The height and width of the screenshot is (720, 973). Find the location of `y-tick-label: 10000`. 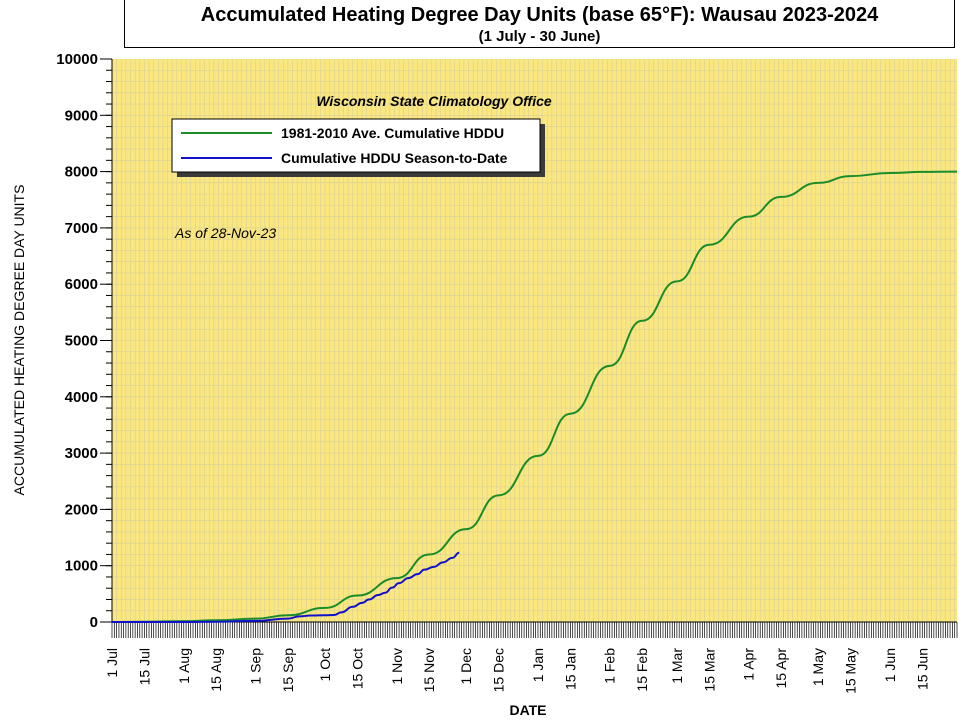

y-tick-label: 10000 is located at coordinates (77, 59).